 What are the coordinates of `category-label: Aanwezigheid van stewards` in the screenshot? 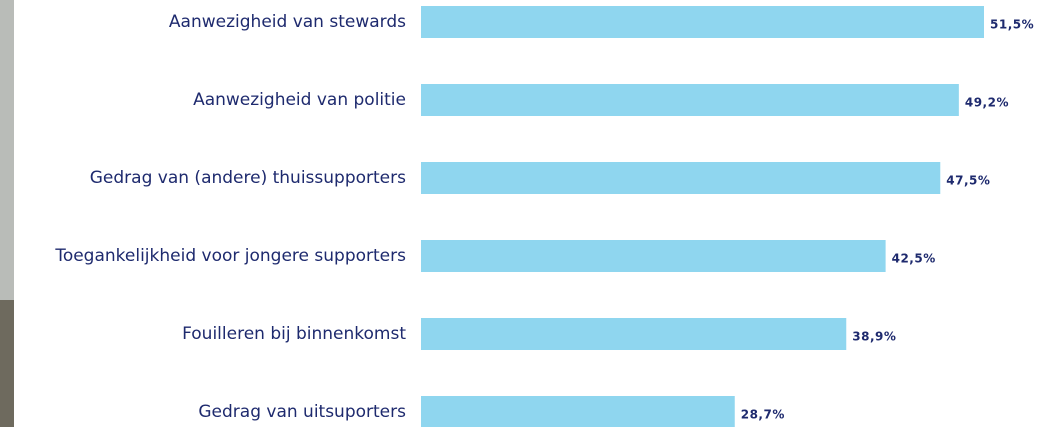 It's located at (287, 22).